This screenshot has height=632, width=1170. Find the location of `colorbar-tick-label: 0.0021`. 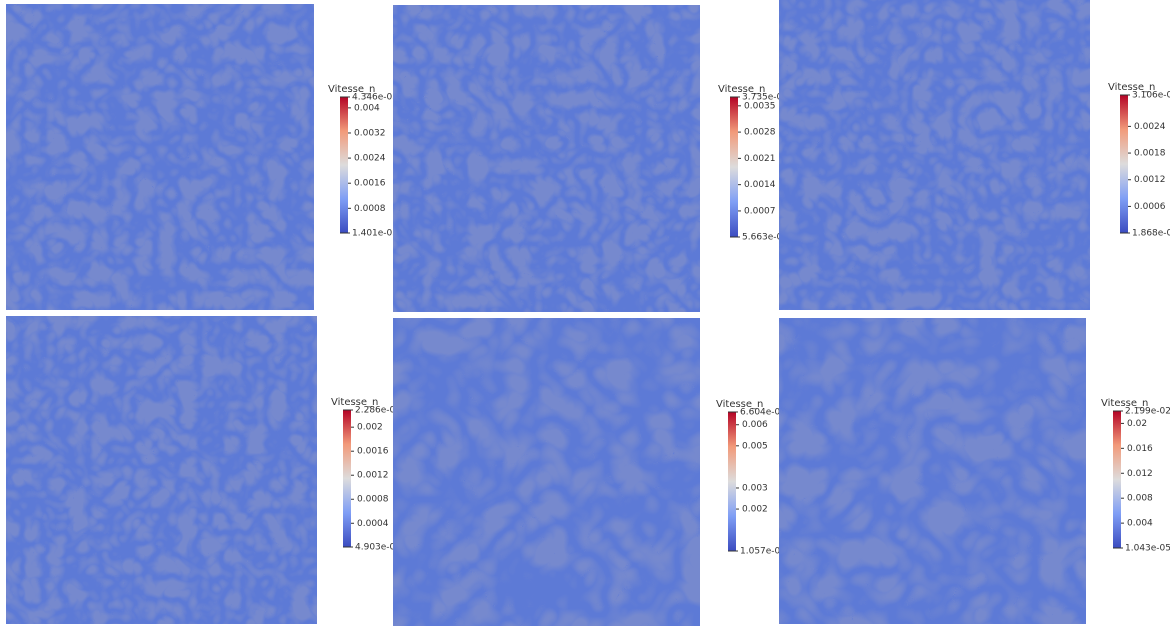

colorbar-tick-label: 0.0021 is located at coordinates (760, 159).